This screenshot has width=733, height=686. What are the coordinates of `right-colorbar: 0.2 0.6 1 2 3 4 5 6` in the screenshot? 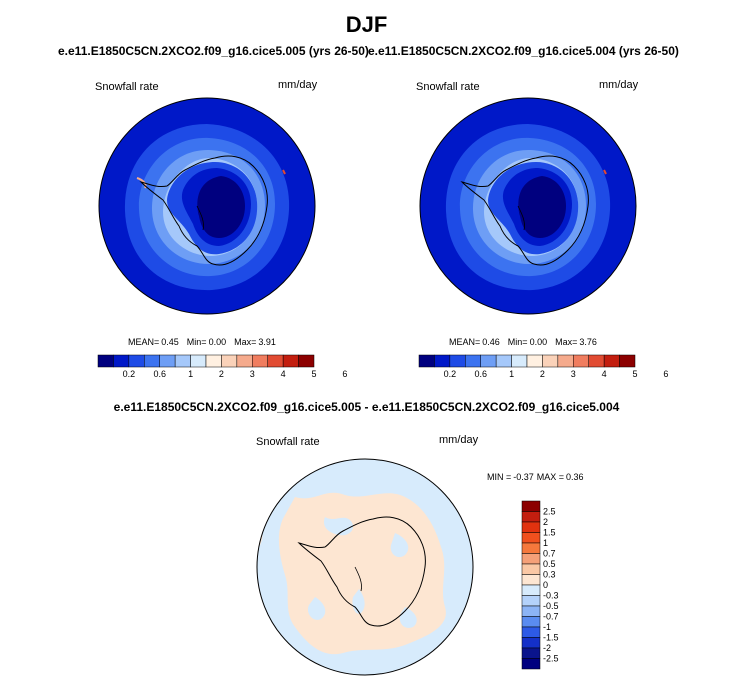 It's located at (543, 366).